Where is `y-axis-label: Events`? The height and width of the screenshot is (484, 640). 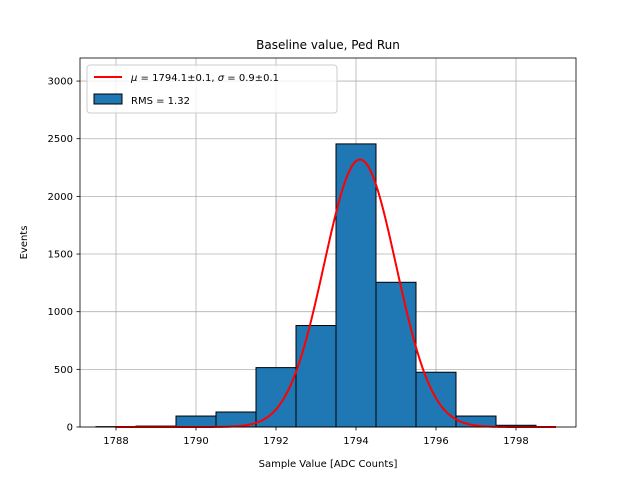 y-axis-label: Events is located at coordinates (24, 243).